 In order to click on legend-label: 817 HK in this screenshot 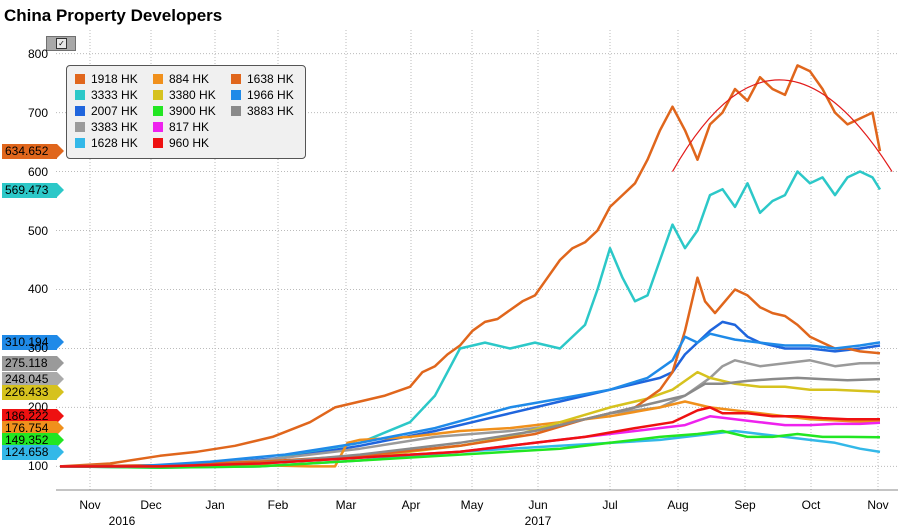, I will do `click(189, 127)`.